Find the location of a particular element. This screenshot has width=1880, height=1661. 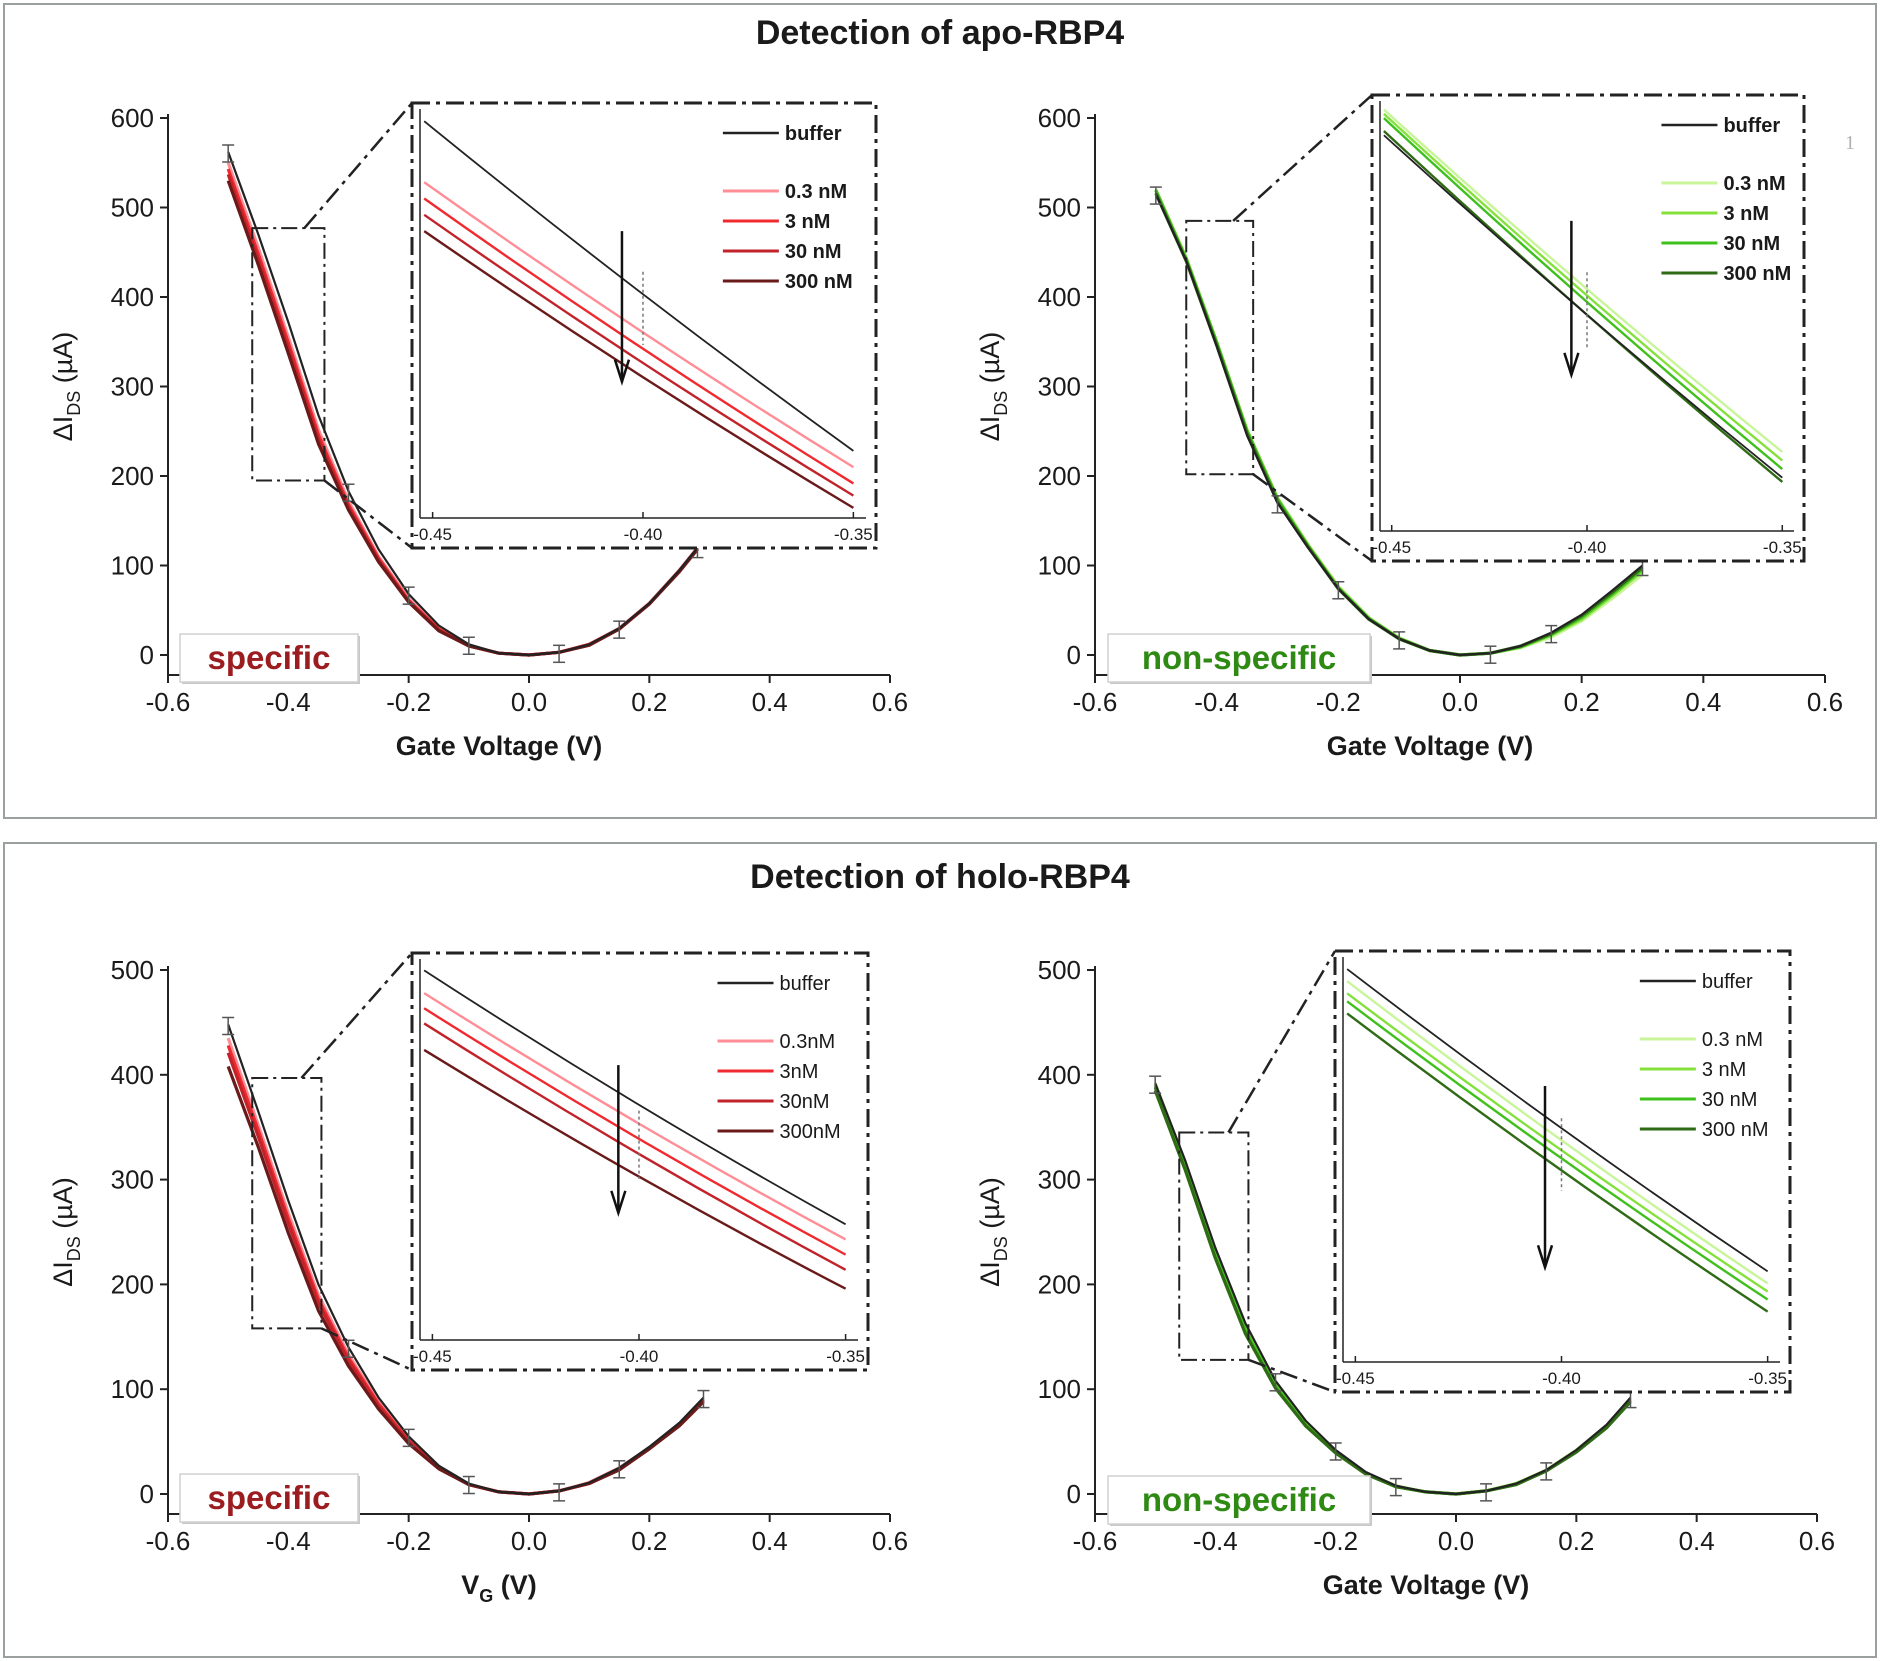

x-axis-label-main: V is located at coordinates (470, 1585).